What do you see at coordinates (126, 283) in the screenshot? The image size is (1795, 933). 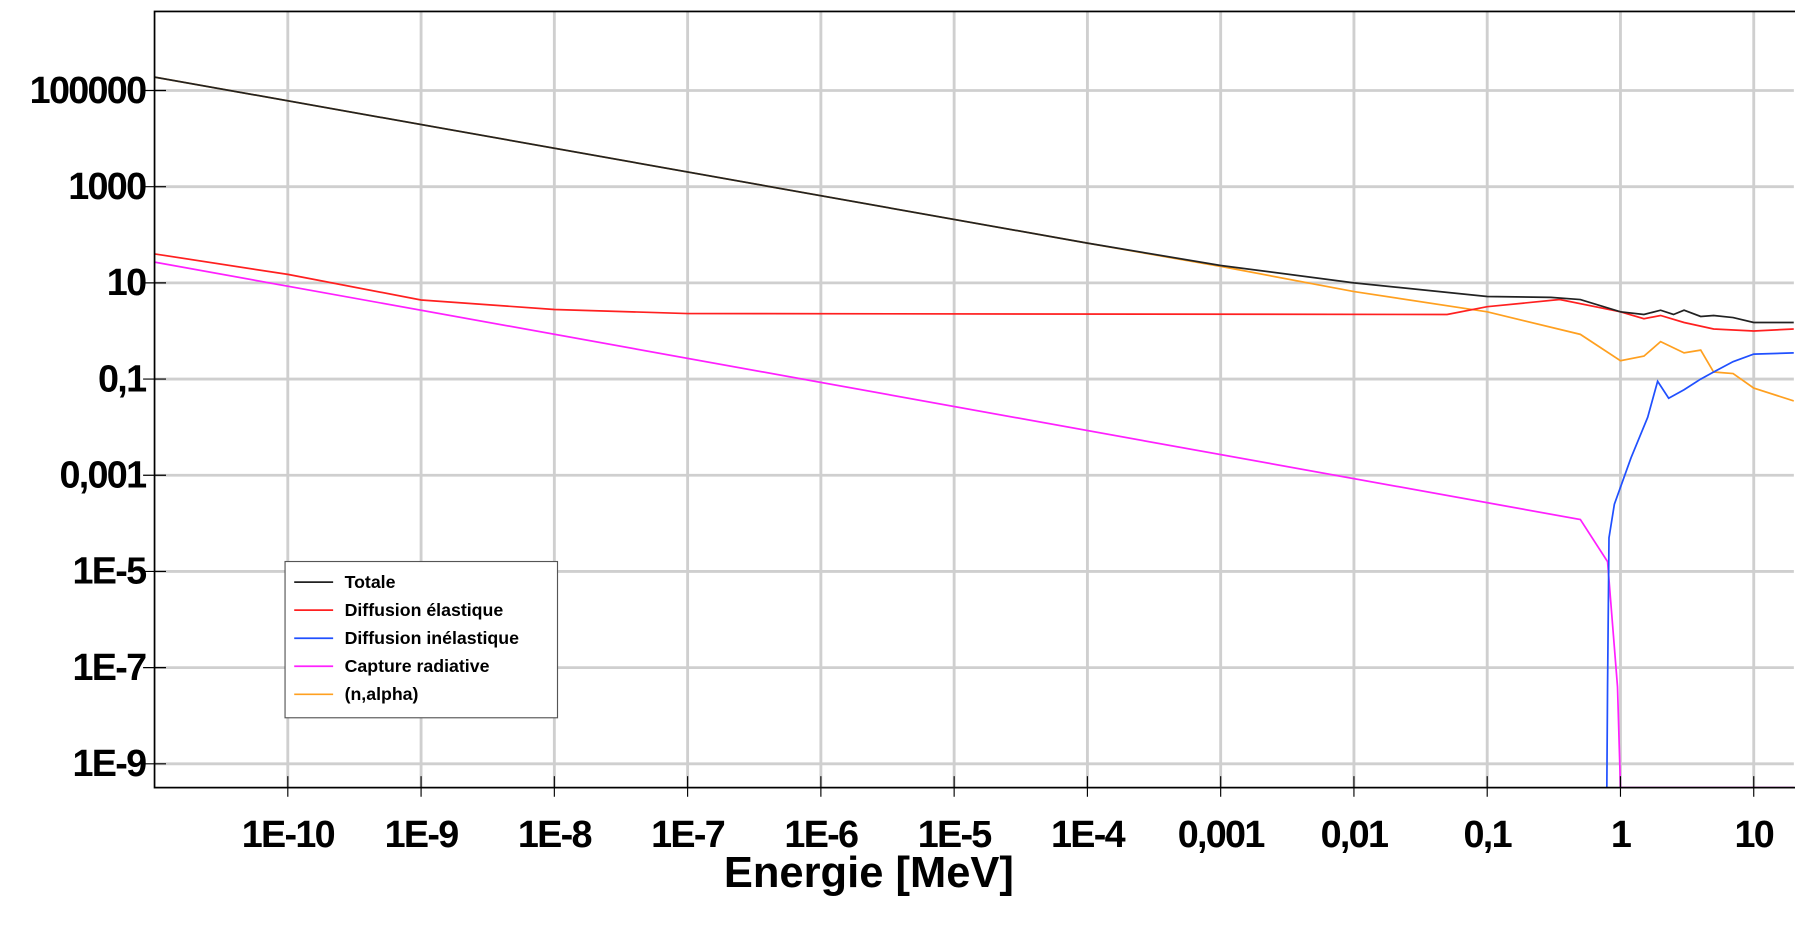 I see `y-tick-label: 10` at bounding box center [126, 283].